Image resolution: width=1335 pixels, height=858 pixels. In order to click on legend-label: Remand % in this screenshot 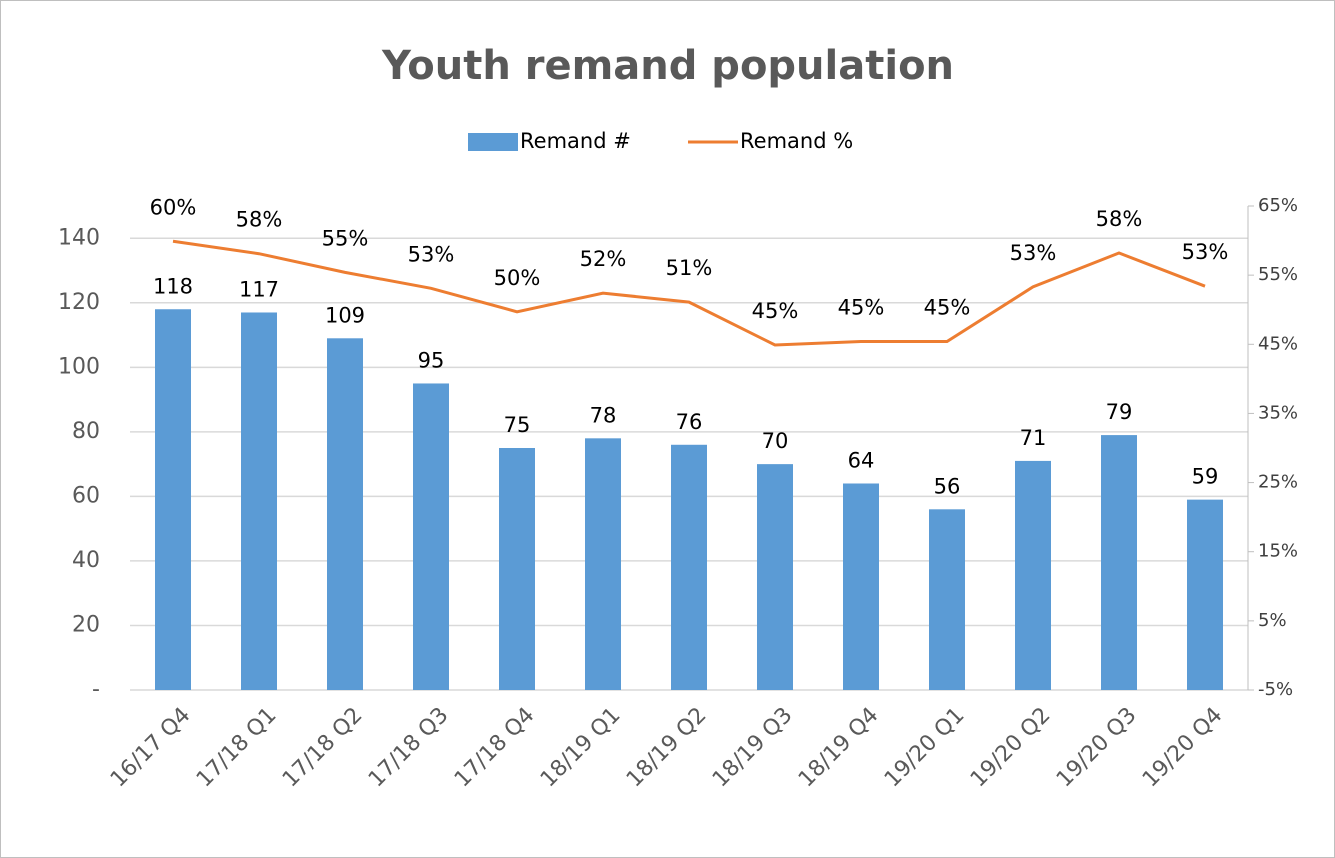, I will do `click(796, 141)`.